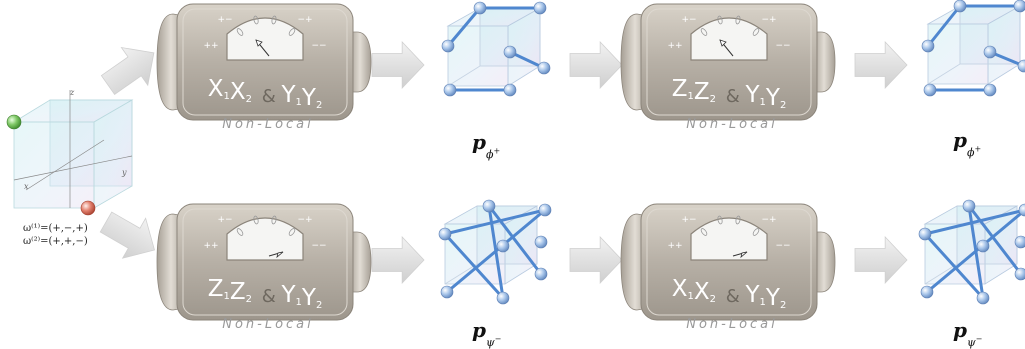  I want to click on omega-settings: ω⁽¹⁾=(+,−,+) ω⁽²⁾=(+,+,−), so click(55, 235).